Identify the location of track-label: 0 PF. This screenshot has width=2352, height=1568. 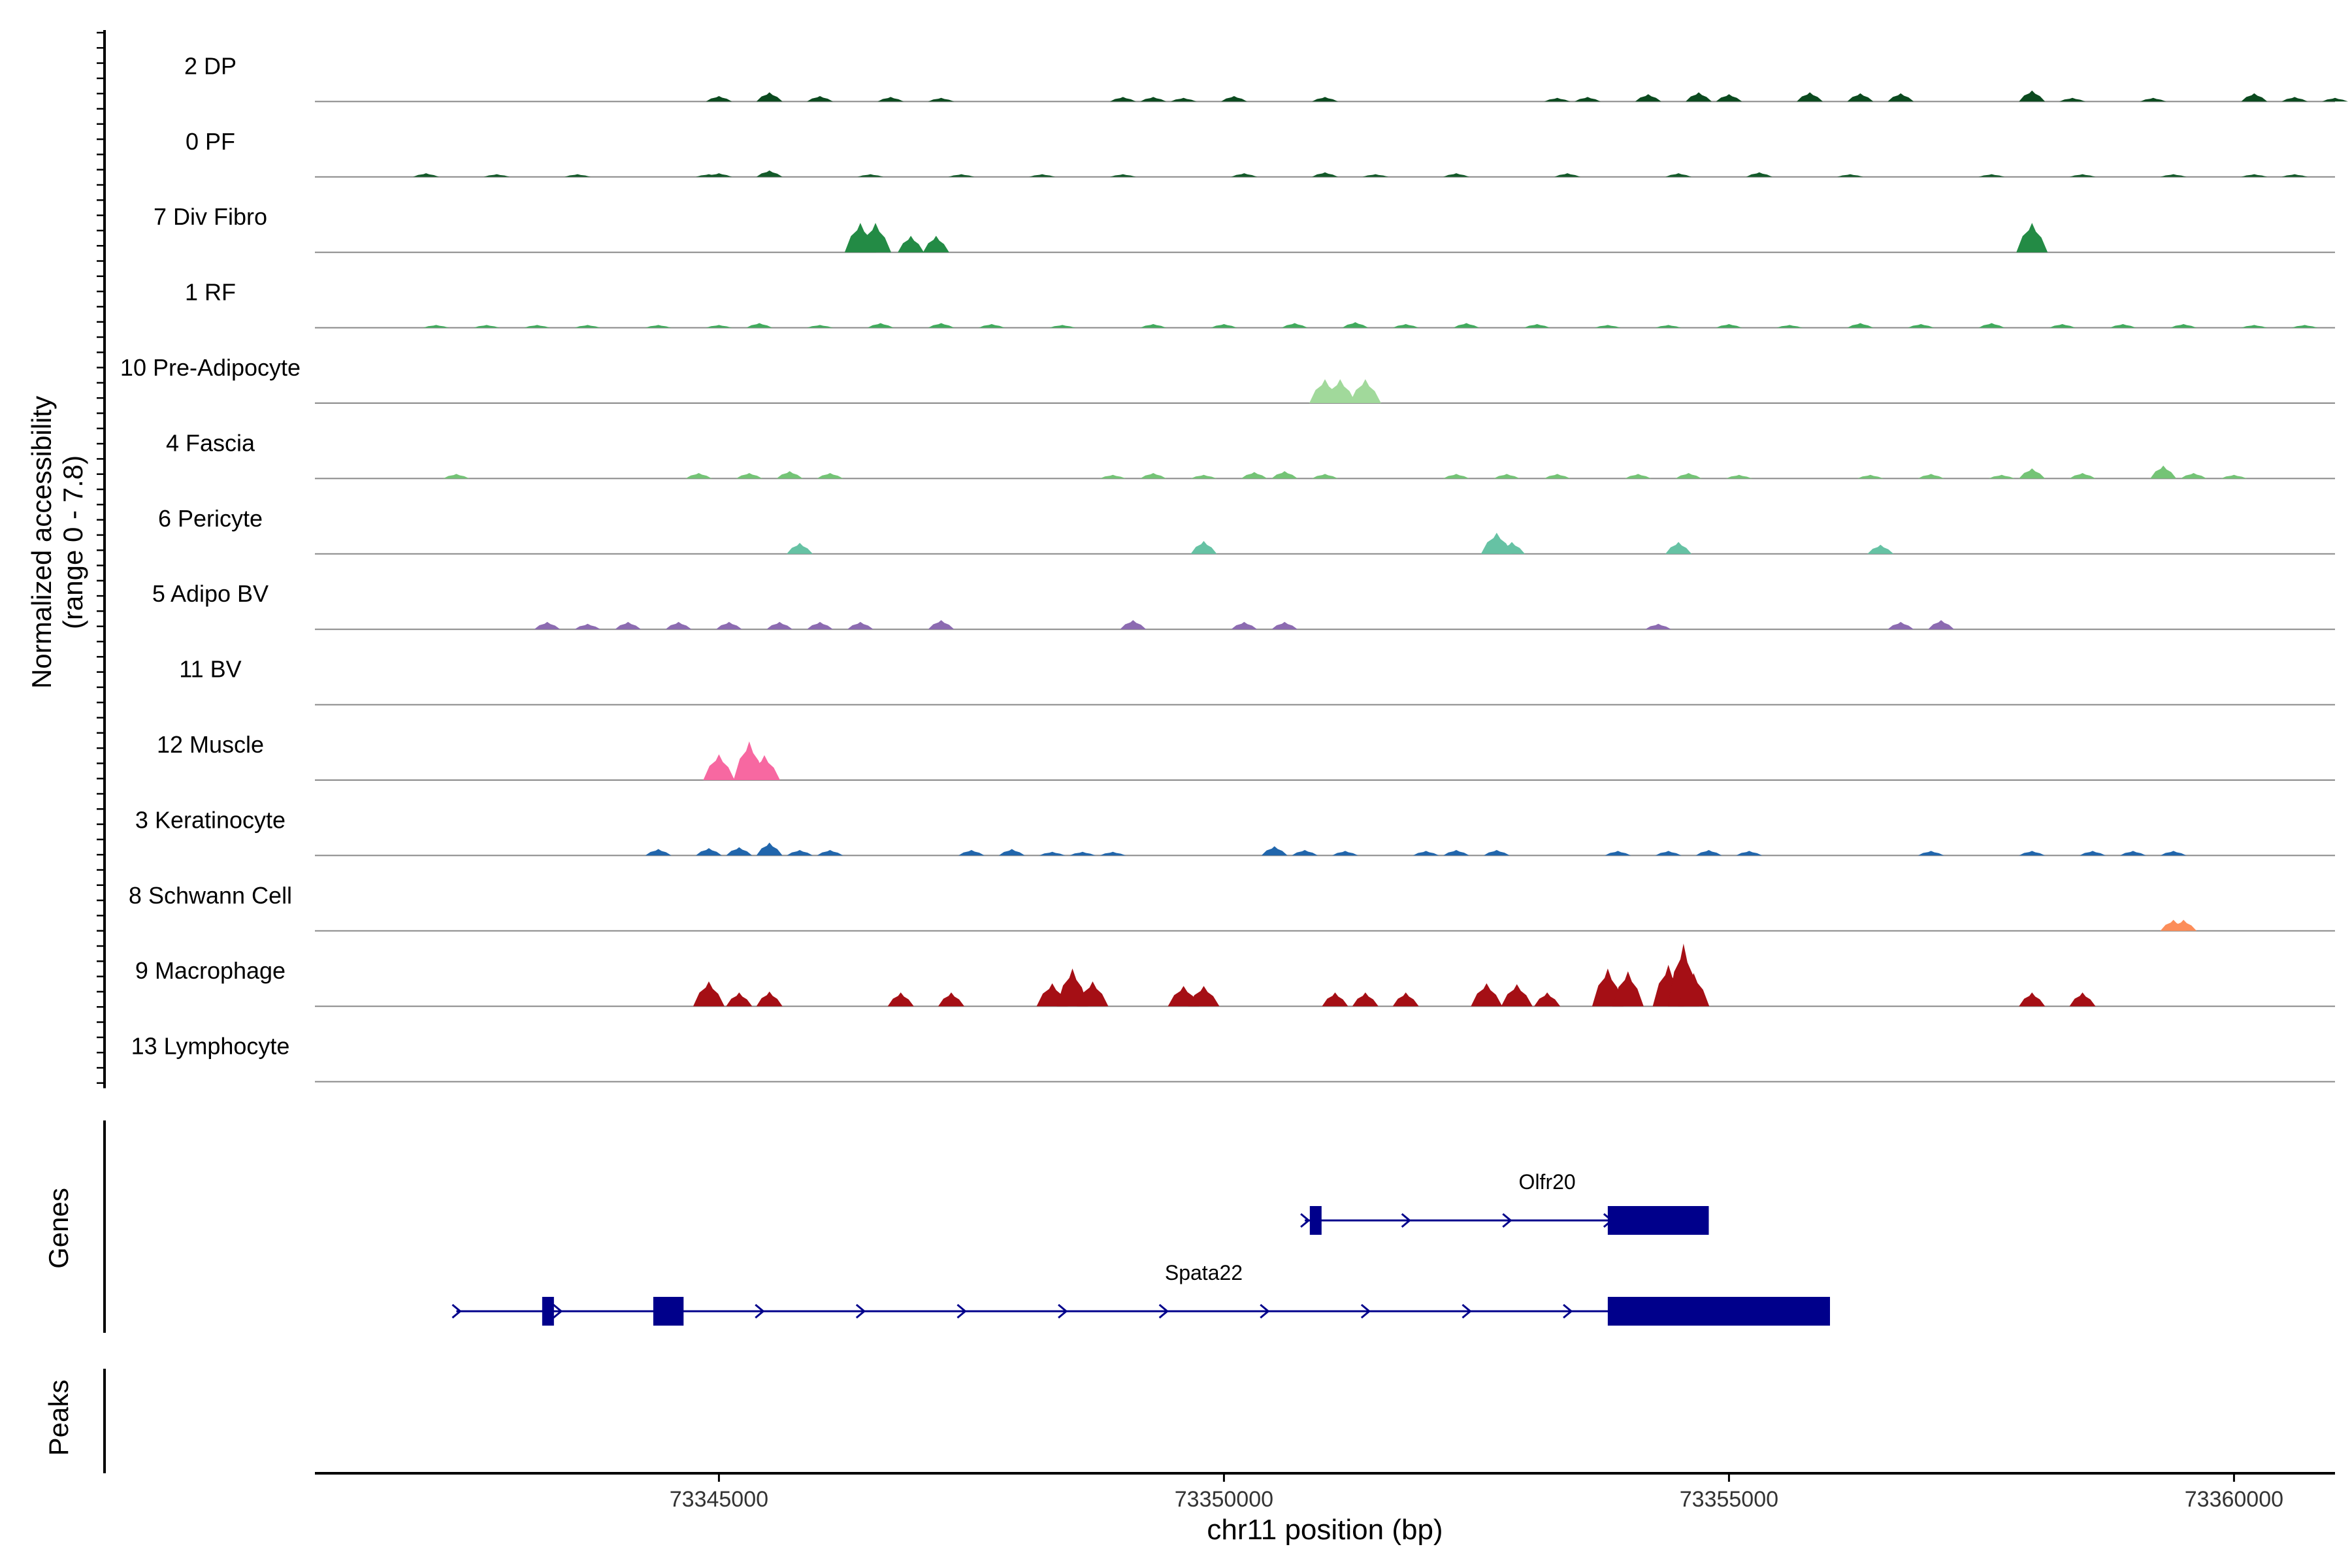
(210, 141).